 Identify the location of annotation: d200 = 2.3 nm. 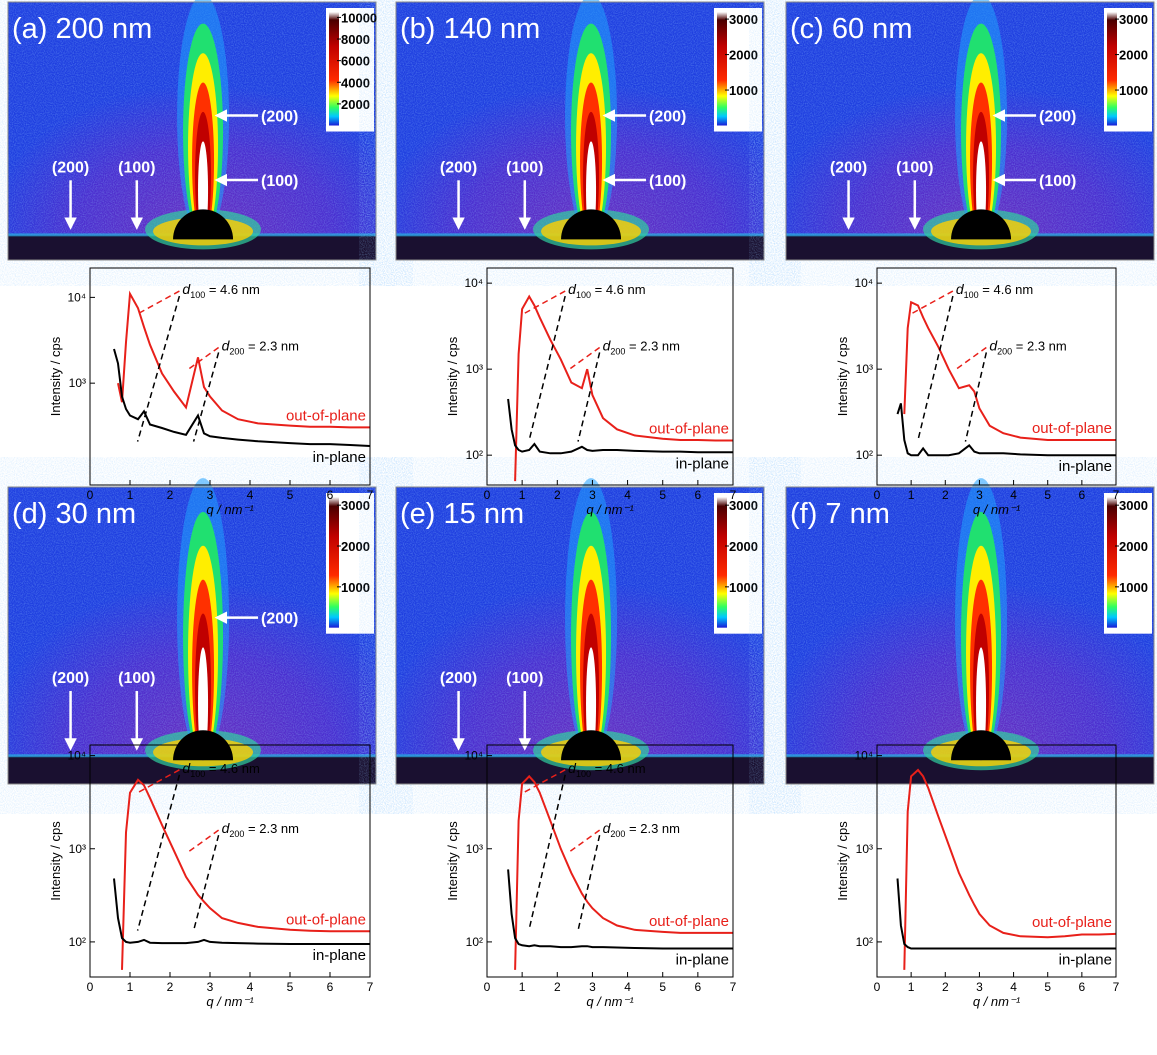
(641, 829).